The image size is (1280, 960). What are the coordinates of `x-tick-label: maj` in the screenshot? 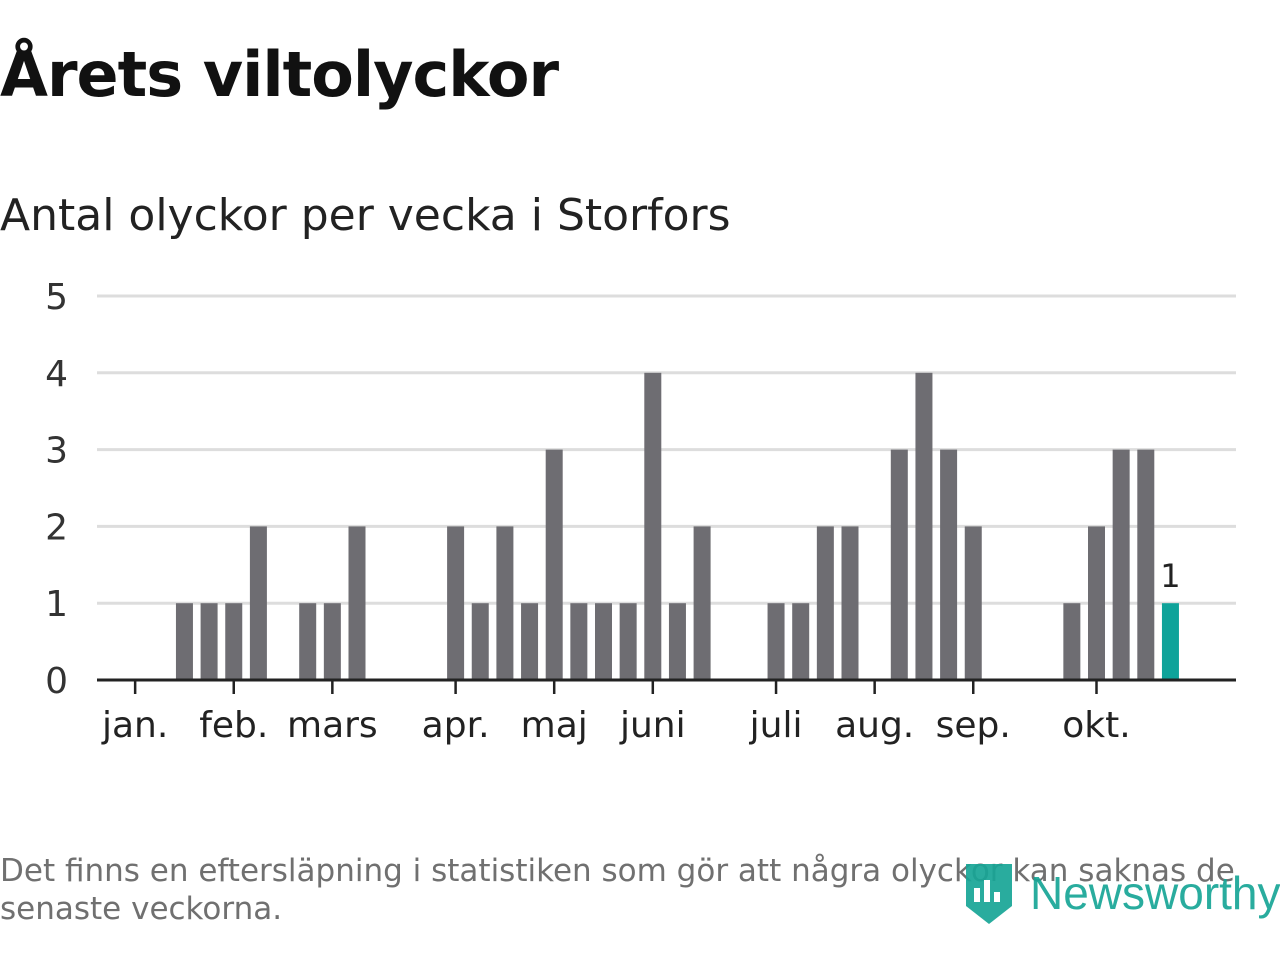 It's located at (554, 725).